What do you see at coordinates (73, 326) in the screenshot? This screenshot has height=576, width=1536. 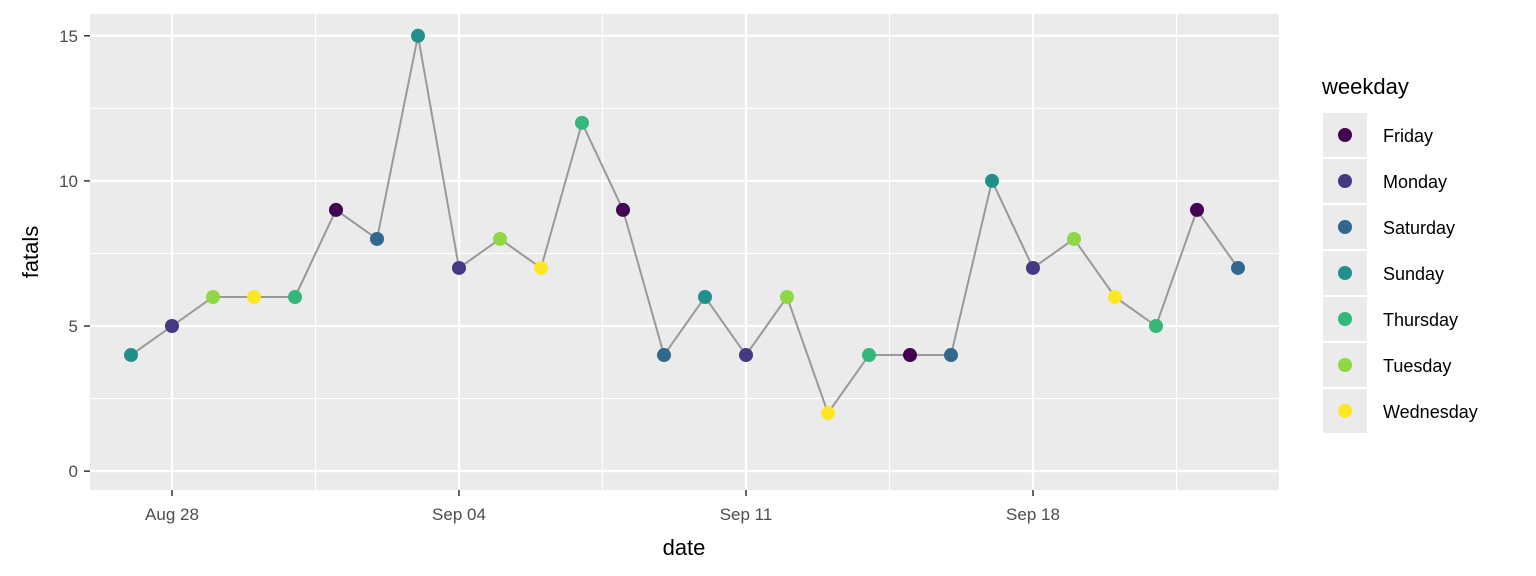 I see `y-tick-label: 5` at bounding box center [73, 326].